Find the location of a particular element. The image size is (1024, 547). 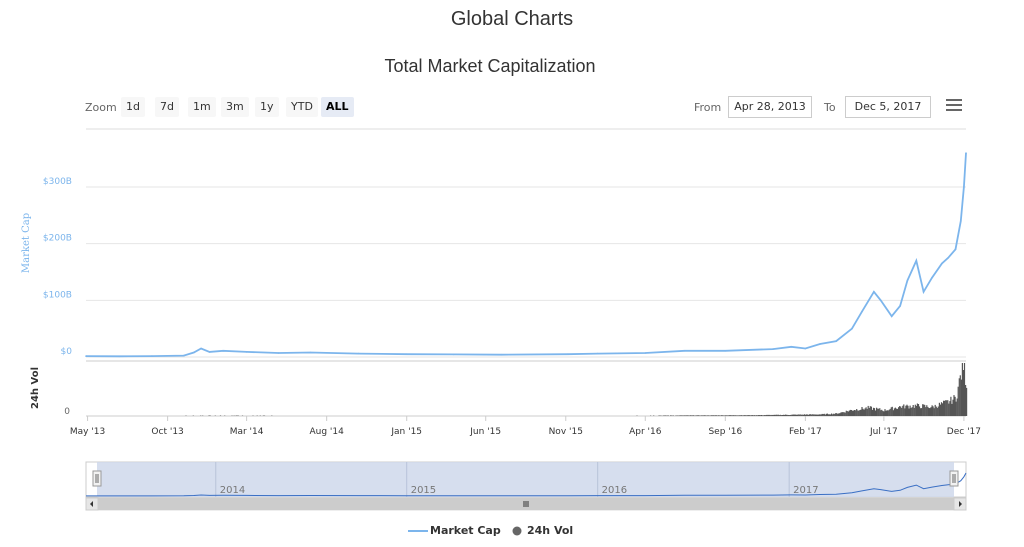

from-label: From is located at coordinates (708, 107).